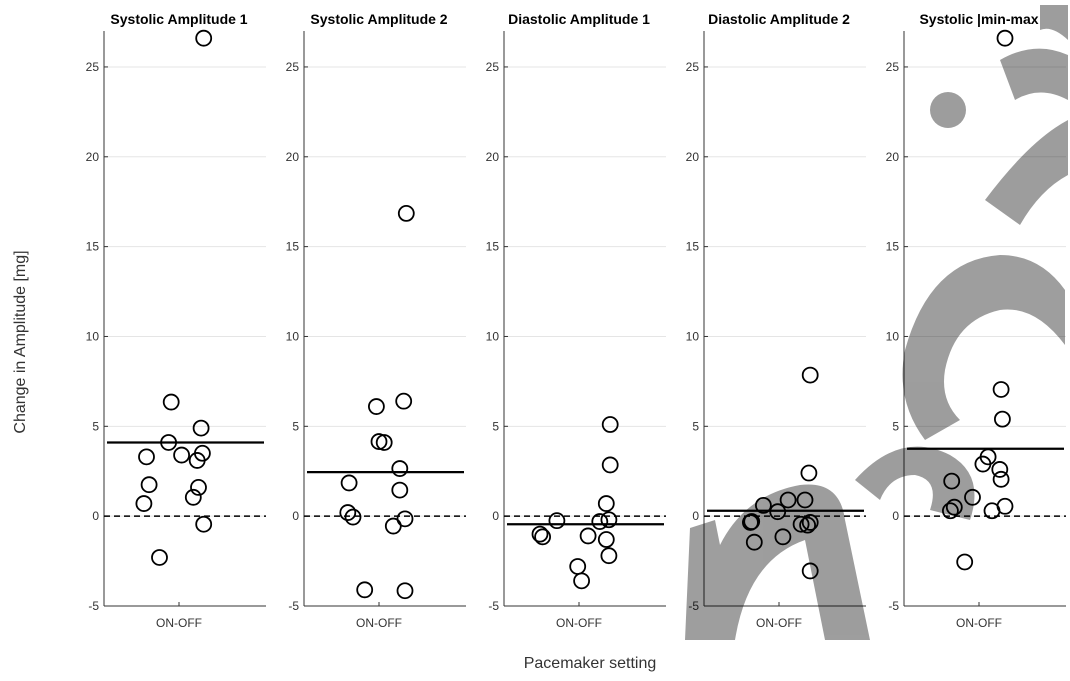 Image resolution: width=1070 pixels, height=681 pixels. I want to click on watermark-dot, so click(948, 110).